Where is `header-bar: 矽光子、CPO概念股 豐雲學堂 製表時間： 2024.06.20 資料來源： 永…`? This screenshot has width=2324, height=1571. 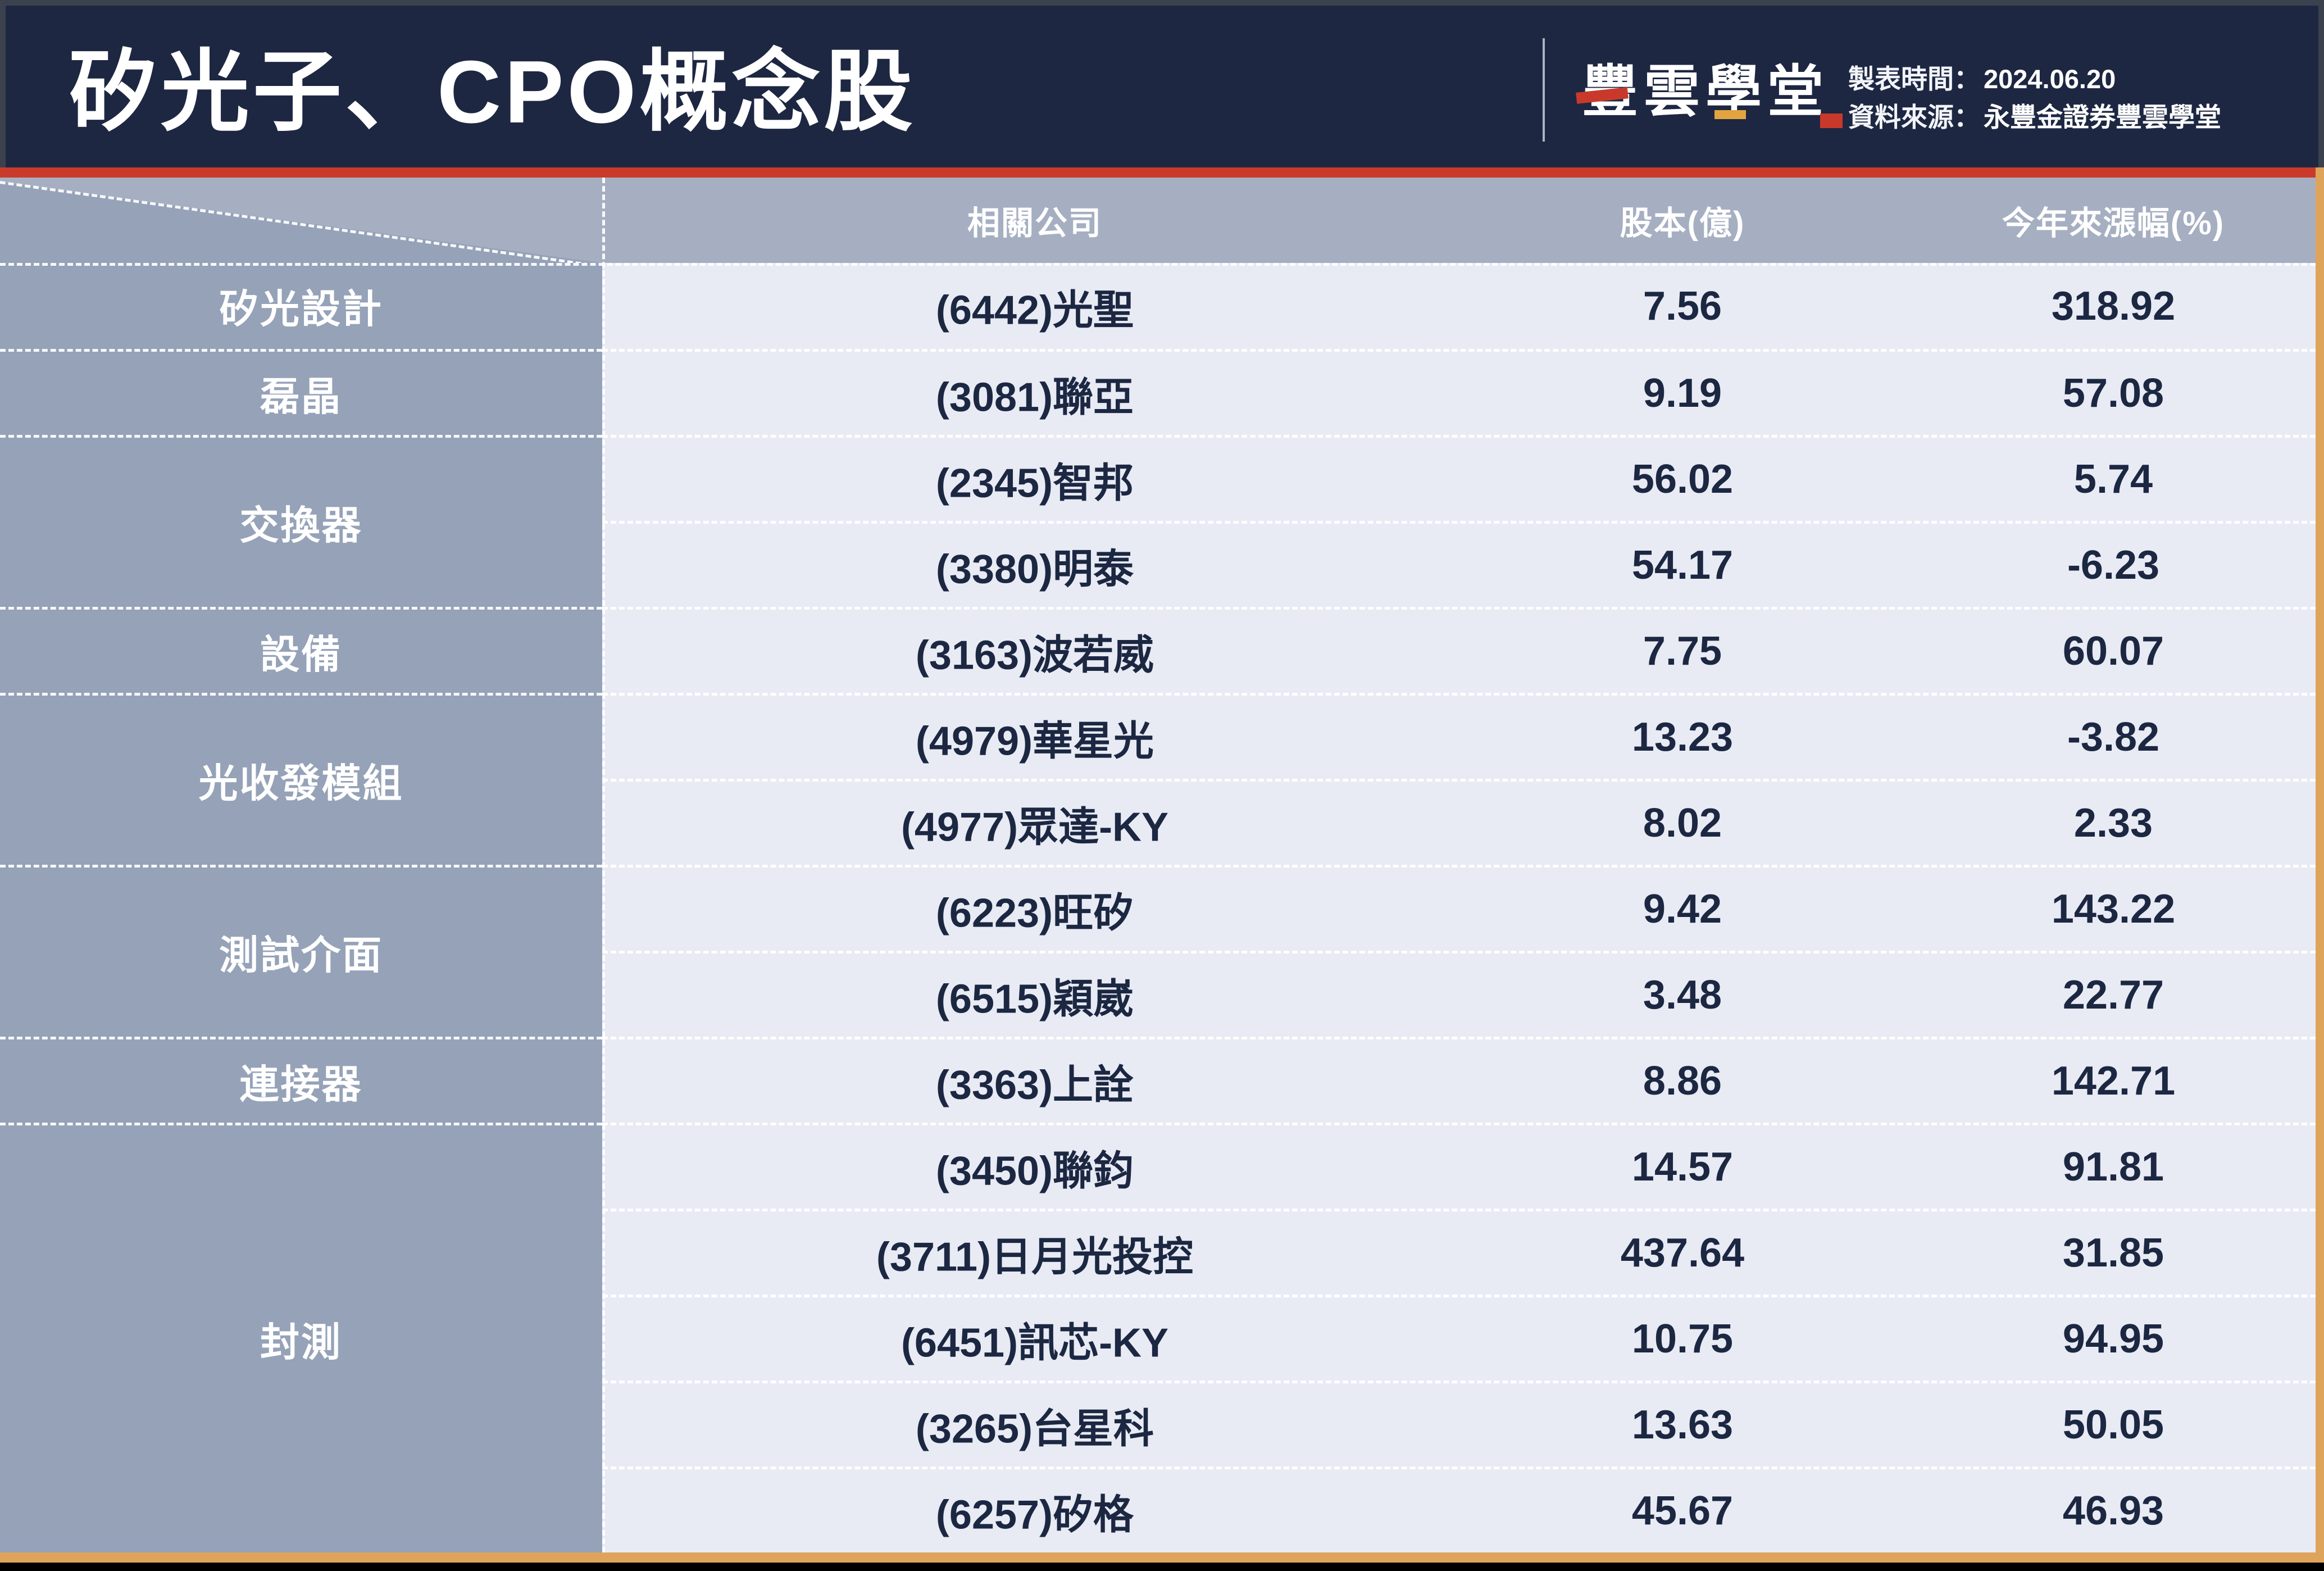 header-bar: 矽光子、CPO概念股 豐雲學堂 製表時間： 2024.06.20 資料來源： 永… is located at coordinates (1162, 84).